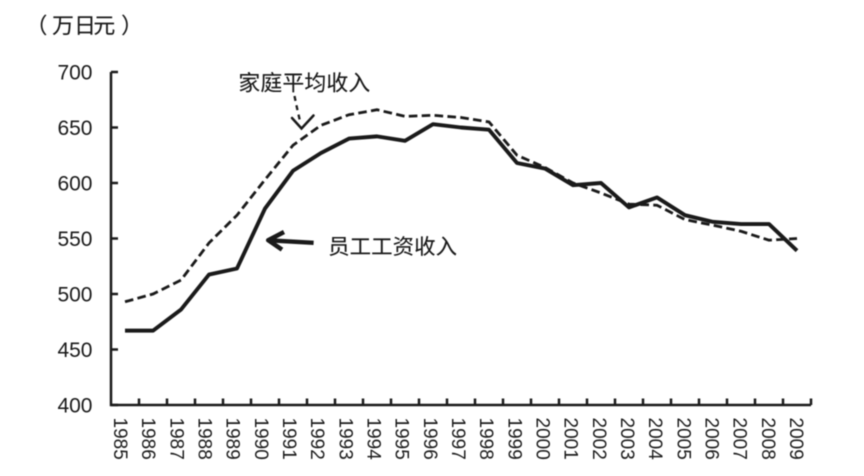 Image resolution: width=864 pixels, height=476 pixels. Describe the element at coordinates (654, 439) in the screenshot. I see `svg-text: 2004` at that location.